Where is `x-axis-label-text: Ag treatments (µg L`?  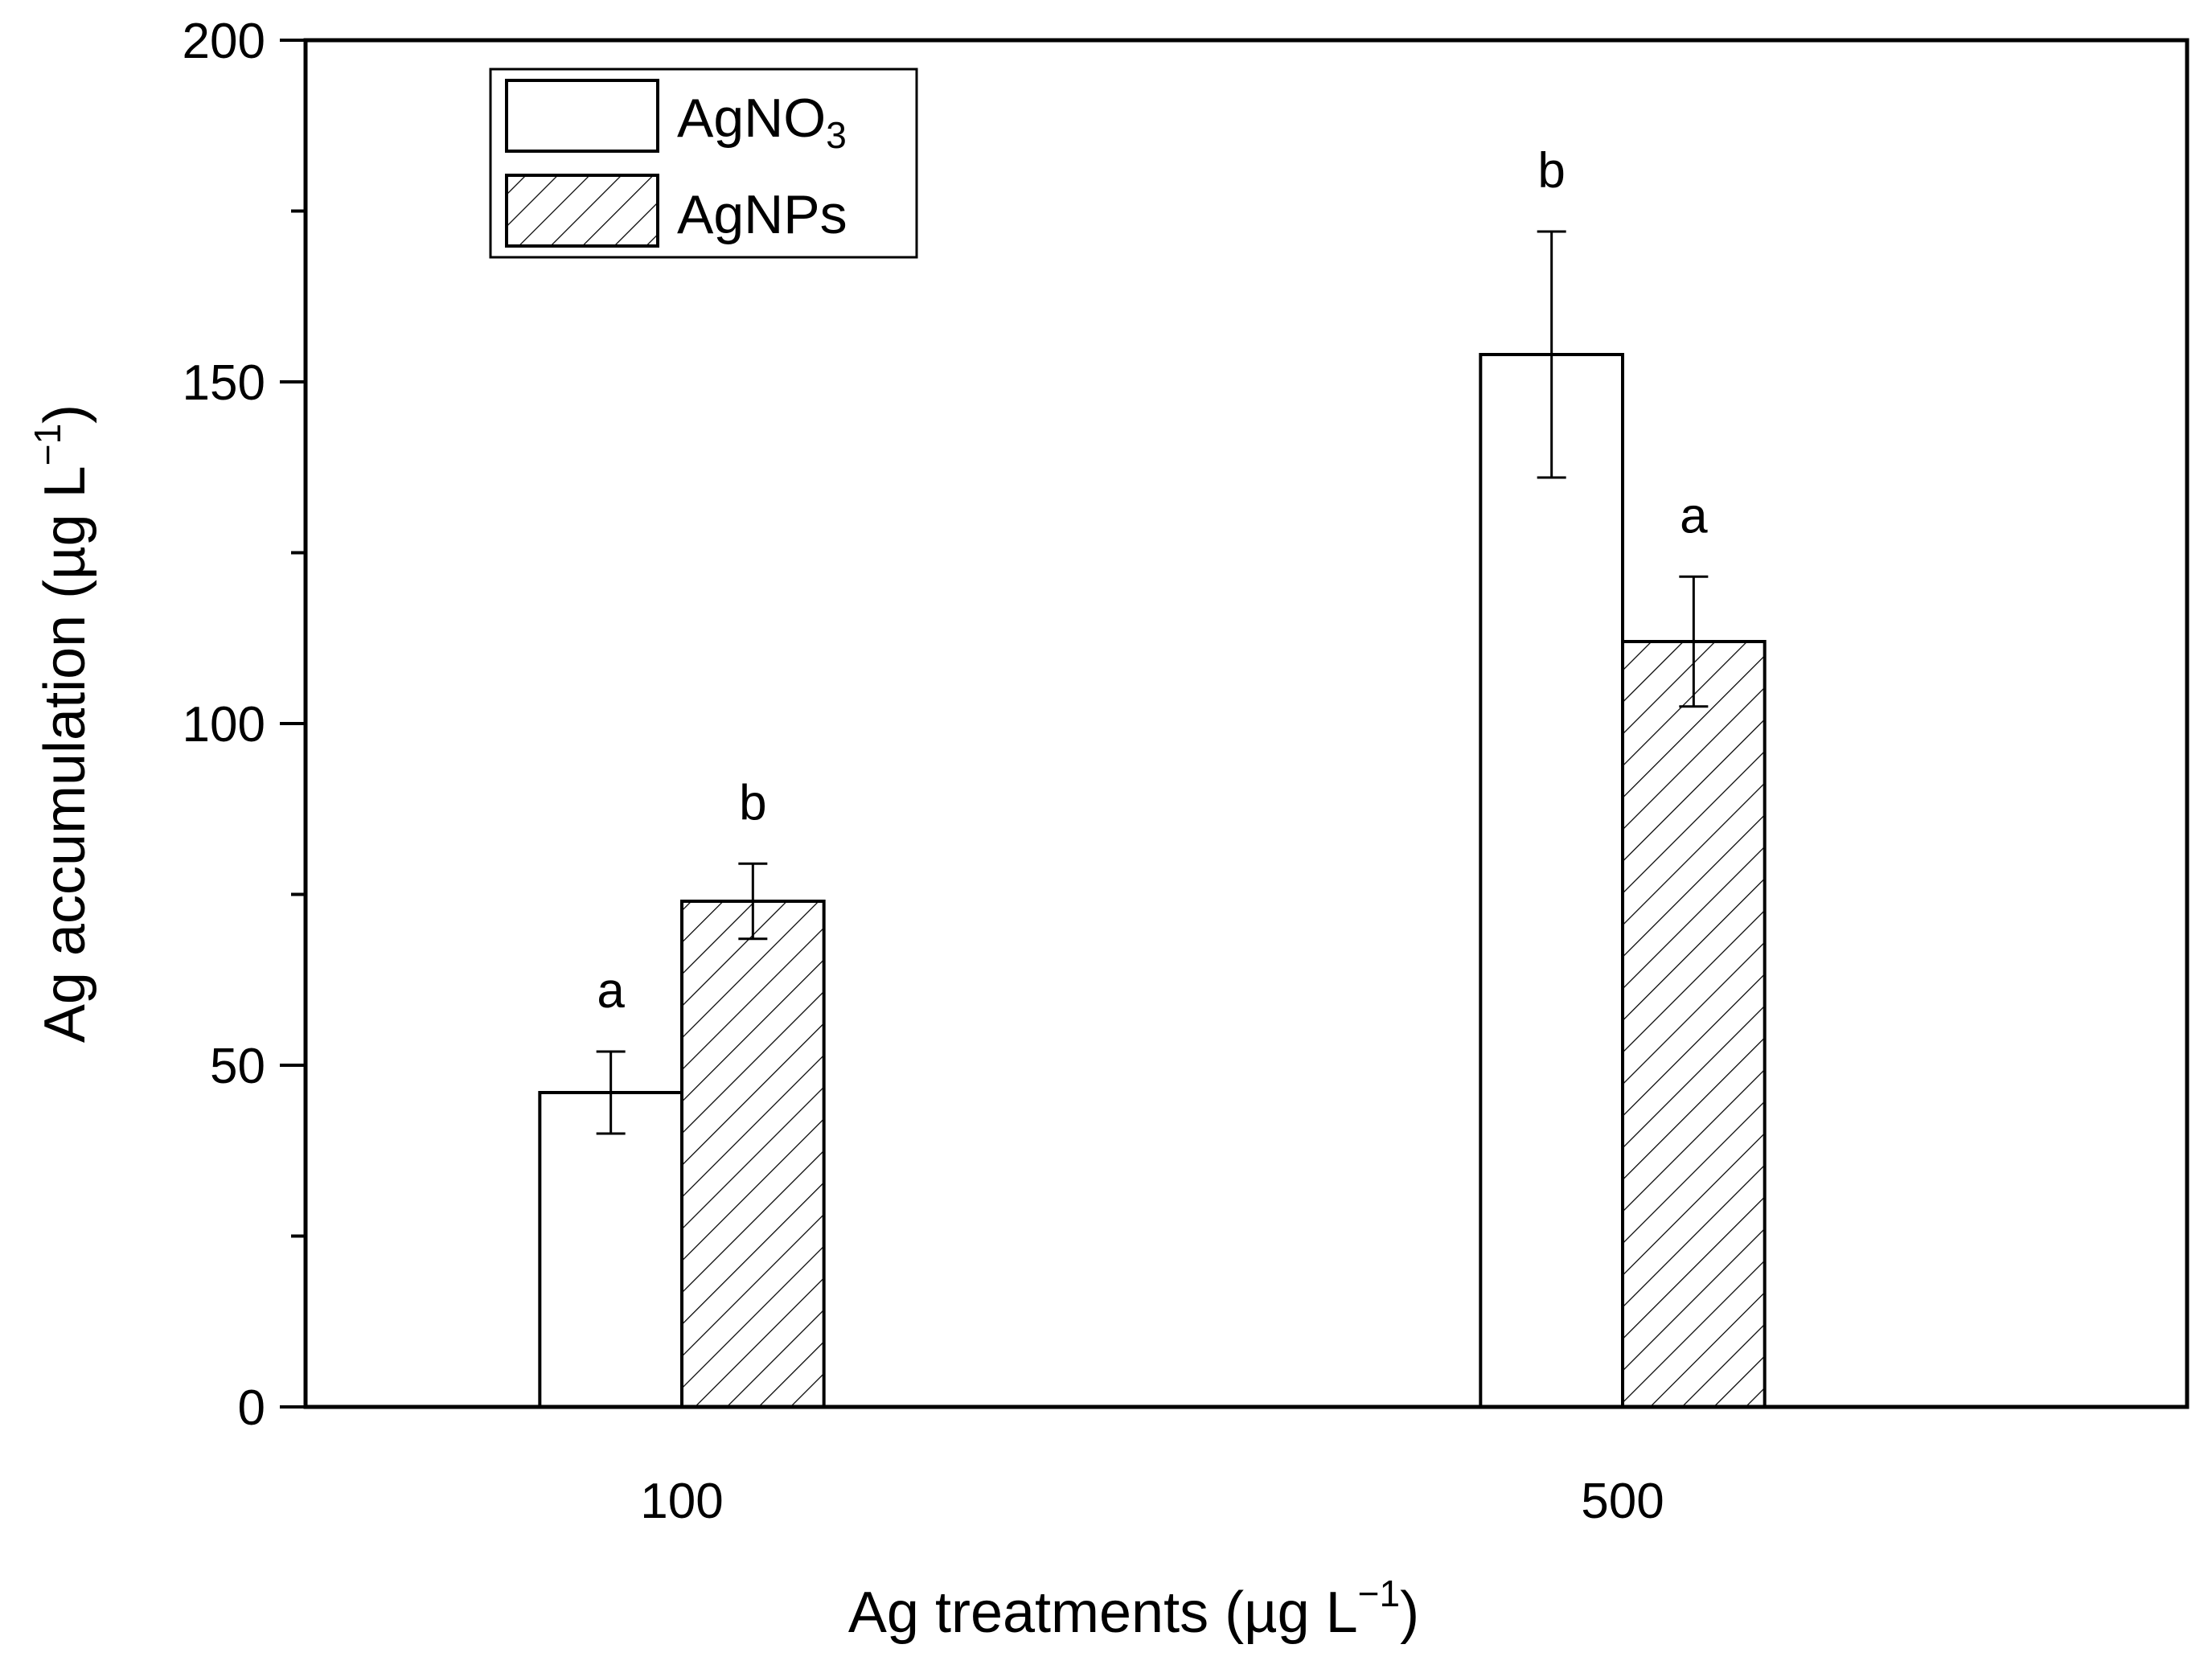
x-axis-label-text: Ag treatments (µg L is located at coordinates (1103, 1613).